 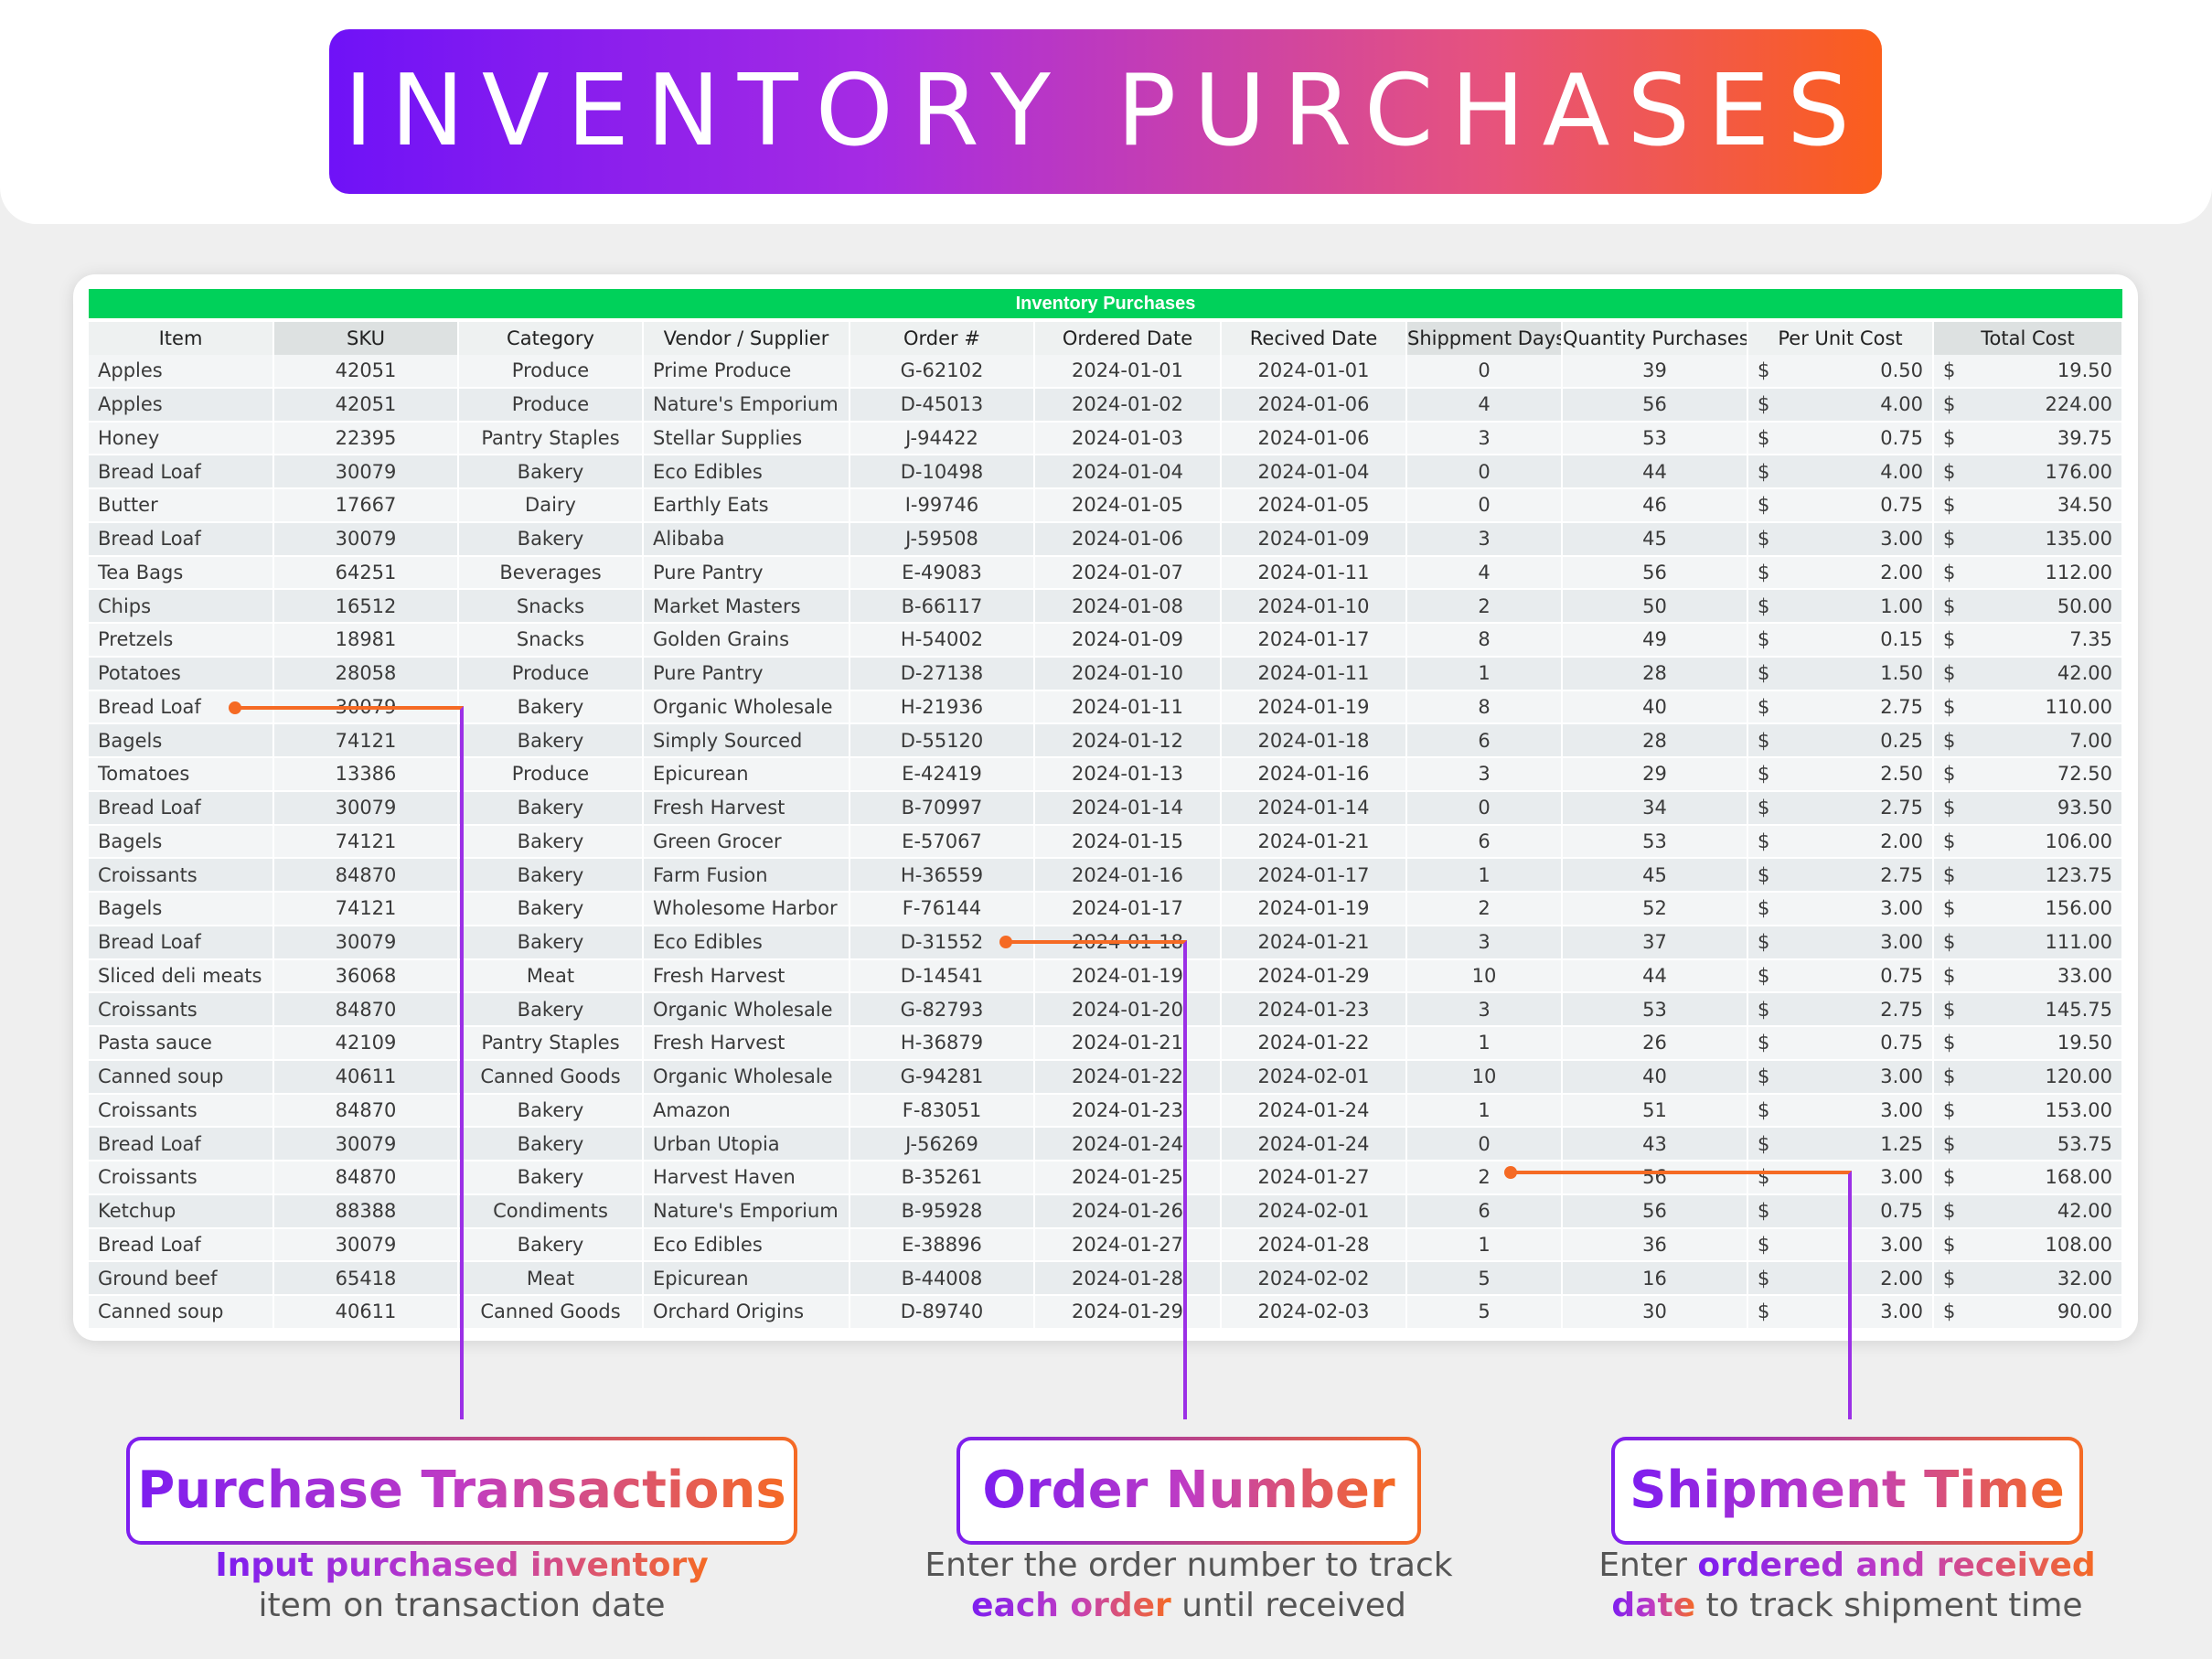 I want to click on cell-received-date: 2024-01-17, so click(x=1314, y=876).